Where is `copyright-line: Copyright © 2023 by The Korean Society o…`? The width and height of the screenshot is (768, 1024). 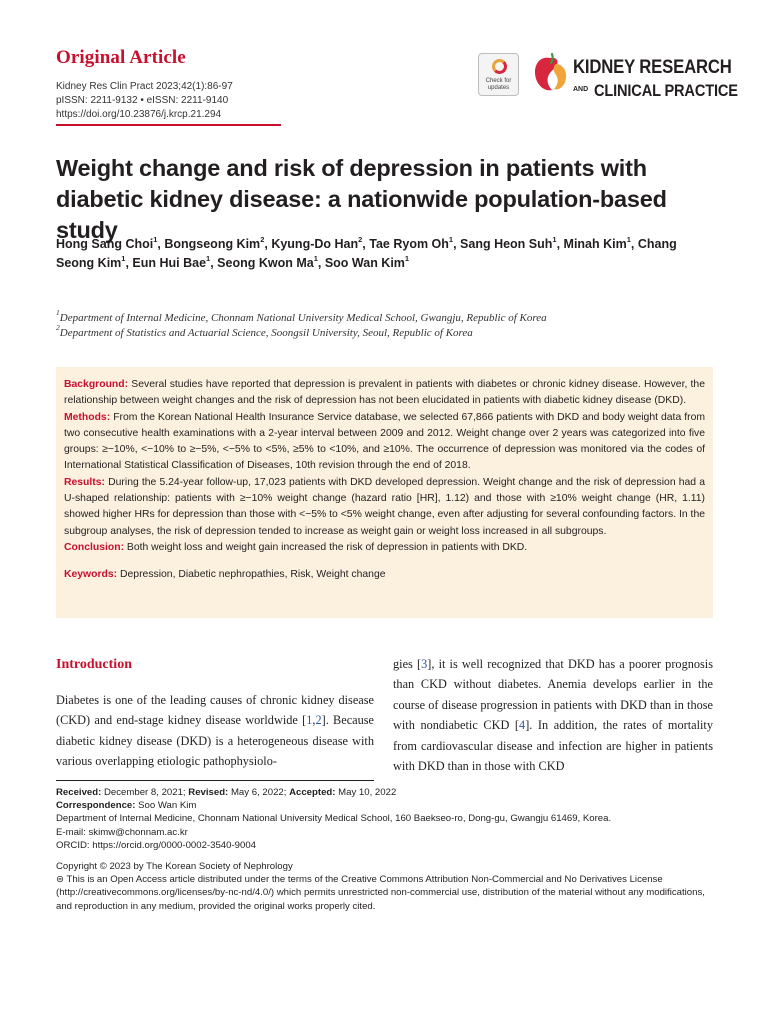
copyright-line: Copyright © 2023 by The Korean Society o… is located at coordinates (174, 867).